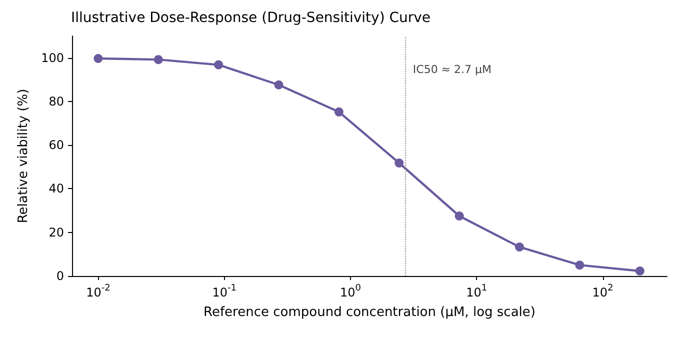  Describe the element at coordinates (251, 18) in the screenshot. I see `chart-title: Illustrative Dose-Response (Drug-Sensitivity) Curve` at that location.